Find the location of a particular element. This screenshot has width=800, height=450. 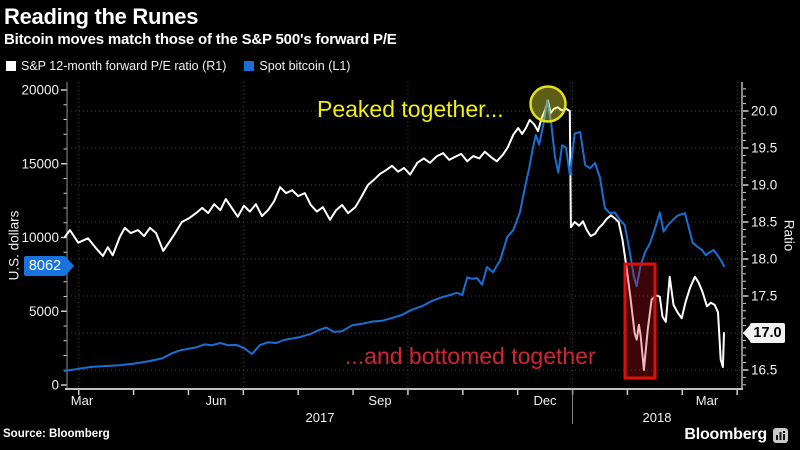

right-axis-tick-label: 19.5 is located at coordinates (764, 148).